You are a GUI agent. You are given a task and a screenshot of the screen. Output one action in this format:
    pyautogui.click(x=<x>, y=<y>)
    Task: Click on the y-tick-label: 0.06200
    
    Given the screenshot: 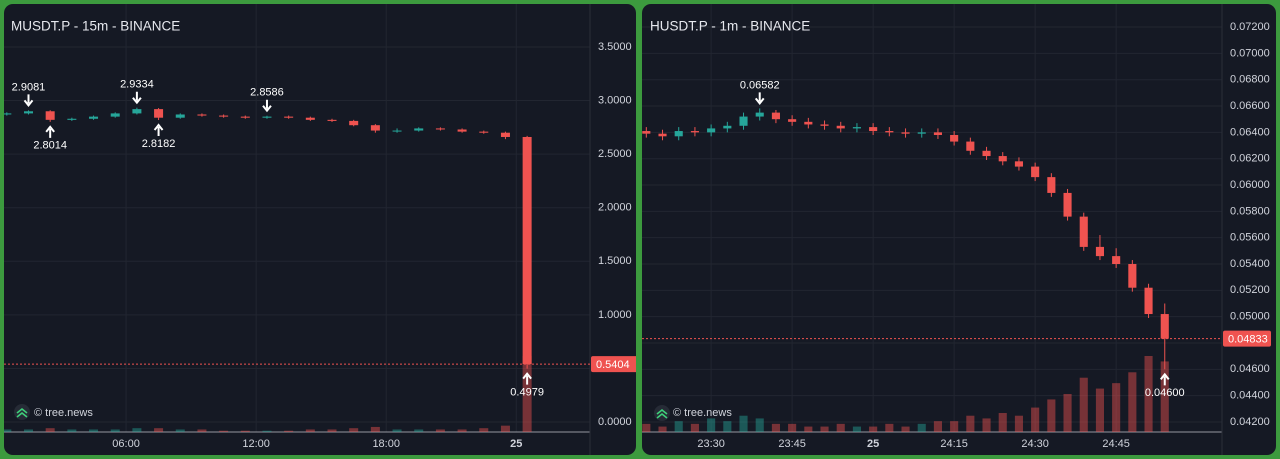 What is the action you would take?
    pyautogui.click(x=1250, y=159)
    